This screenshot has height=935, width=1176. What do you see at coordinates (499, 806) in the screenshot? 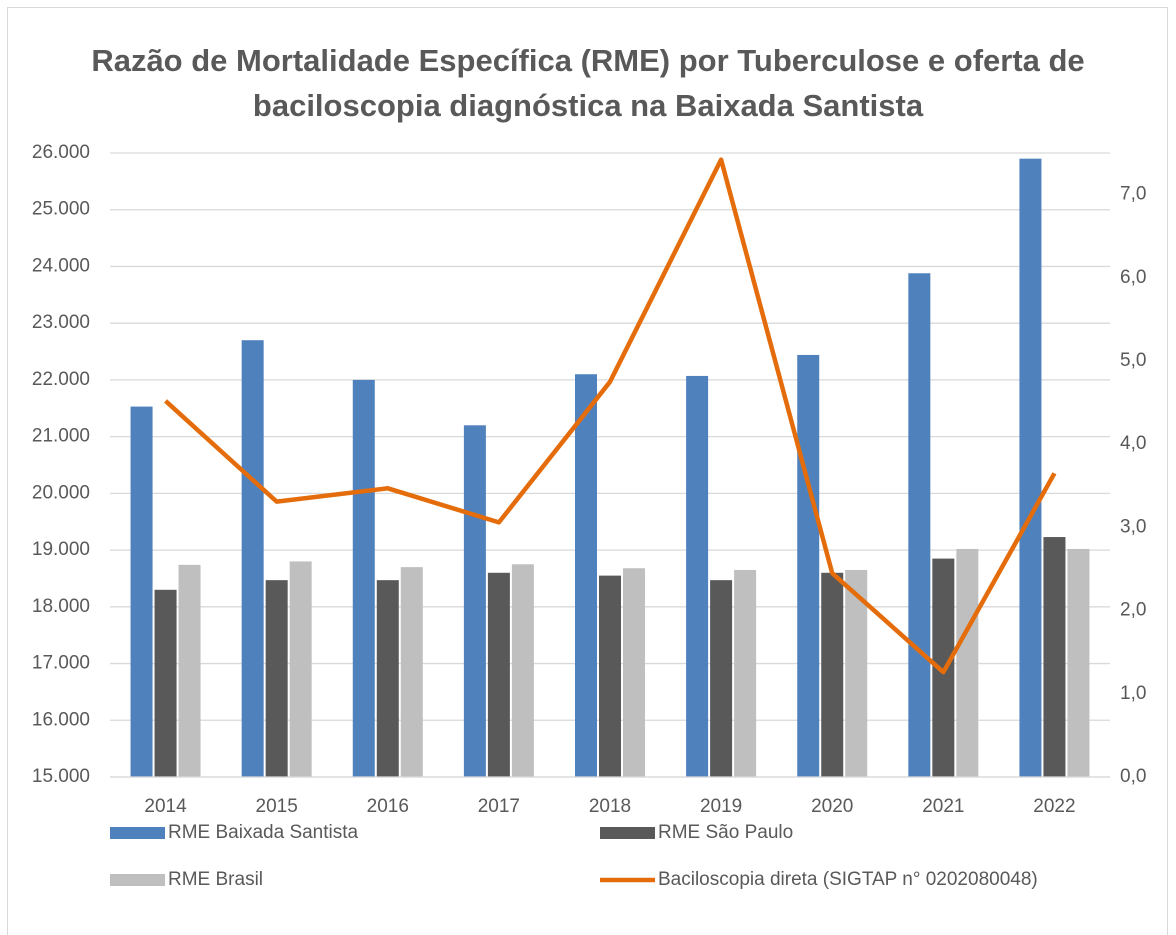
I see `x-tick-label: 2017` at bounding box center [499, 806].